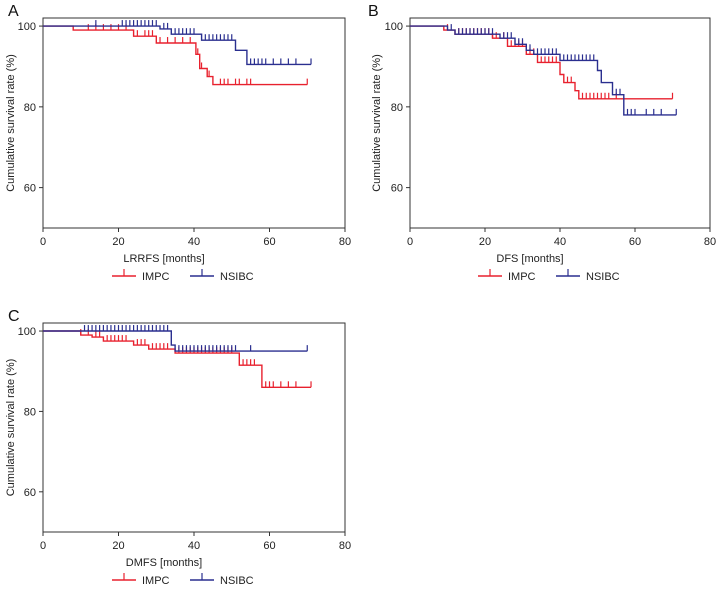  What do you see at coordinates (14, 316) in the screenshot?
I see `panel-letter: C` at bounding box center [14, 316].